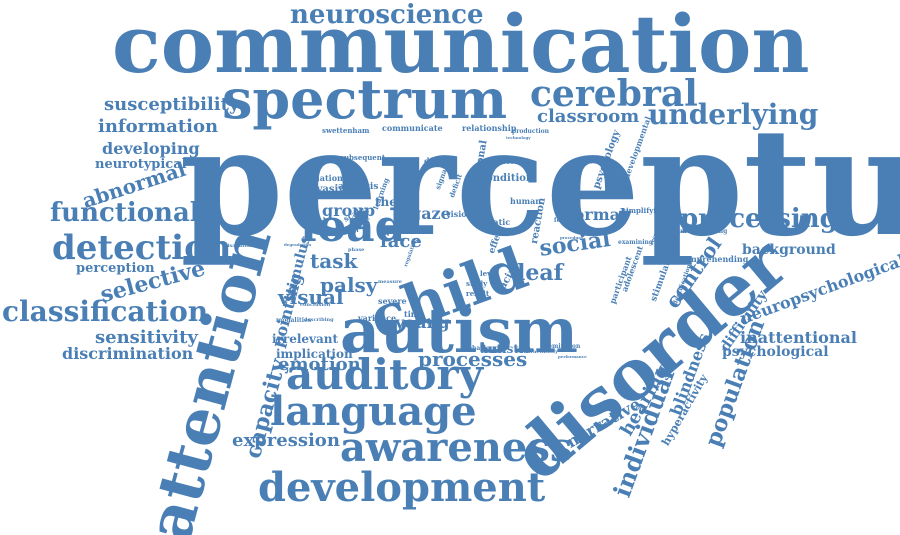 The width and height of the screenshot is (900, 535). What do you see at coordinates (158, 126) in the screenshot?
I see `word-information: information` at bounding box center [158, 126].